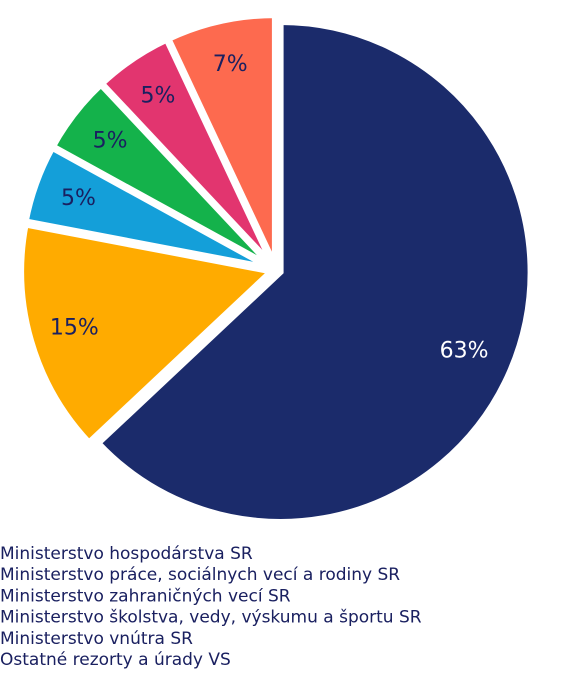  What do you see at coordinates (126, 554) in the screenshot?
I see `legend-label: Ministerstvo hospodárstva SR` at bounding box center [126, 554].